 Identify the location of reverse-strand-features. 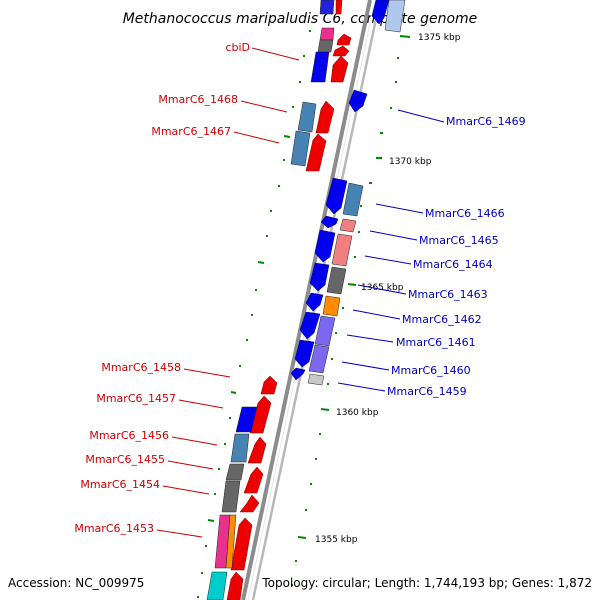
(340, 190).